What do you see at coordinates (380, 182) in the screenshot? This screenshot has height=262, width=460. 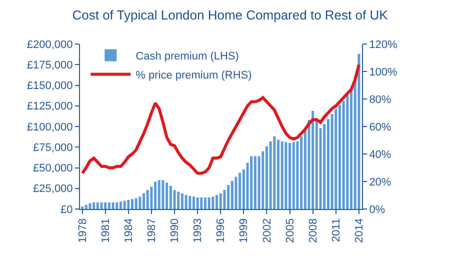 I see `y2-tick-label: 20%` at bounding box center [380, 182].